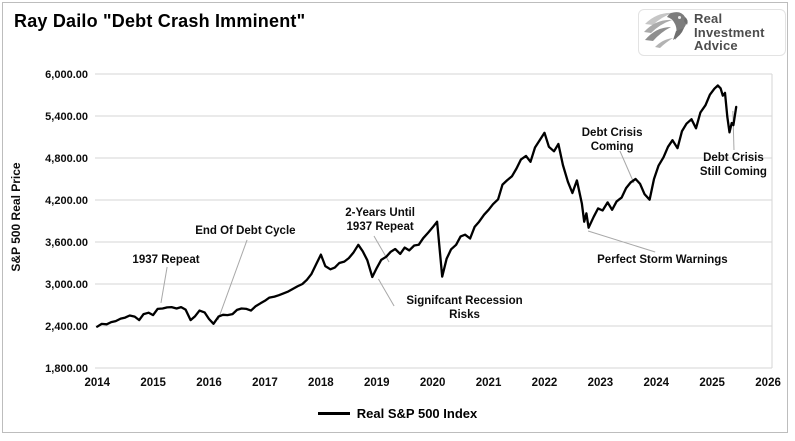  I want to click on x-tick-label: 2015, so click(153, 383).